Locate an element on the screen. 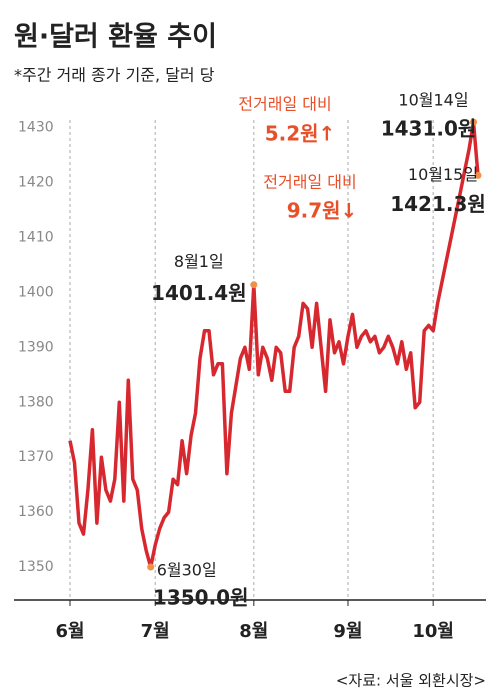 The image size is (497, 700). y-tick-label: 1390 is located at coordinates (36, 347).